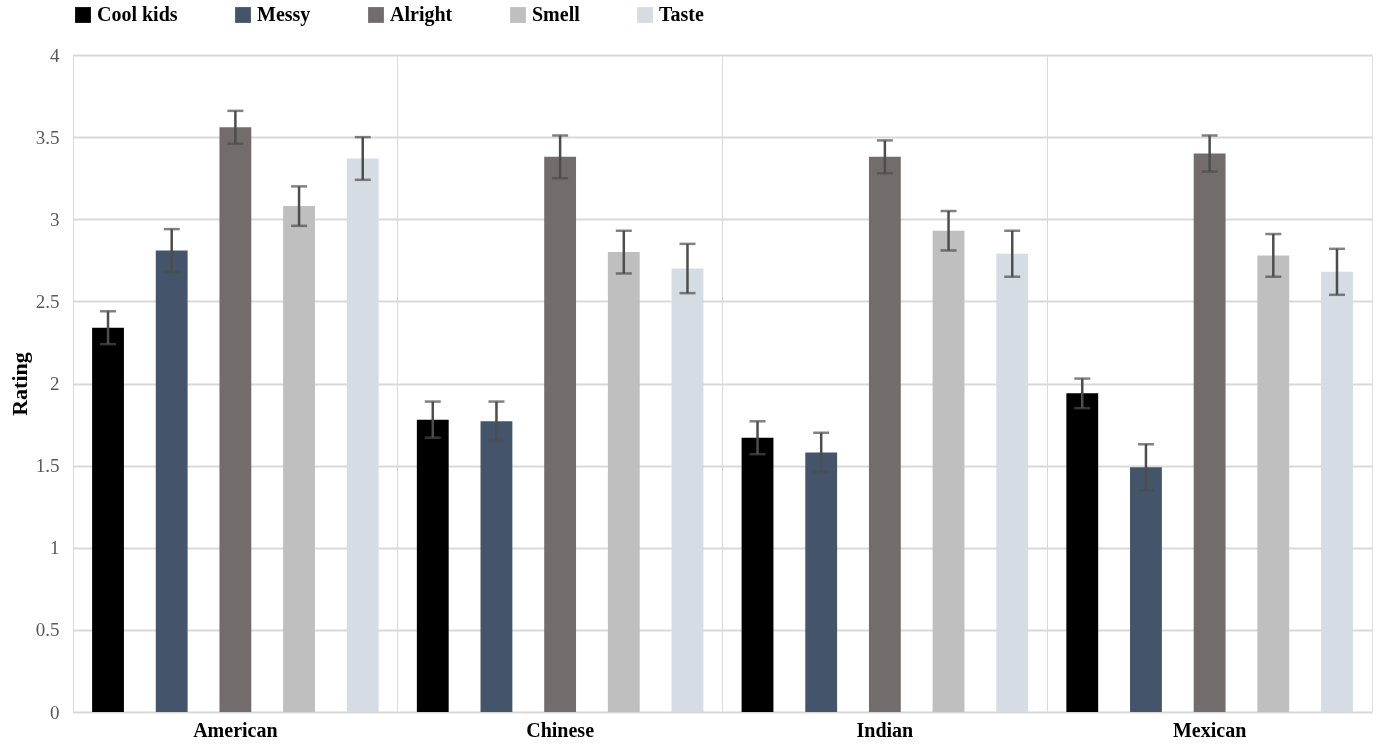 Image resolution: width=1389 pixels, height=754 pixels. I want to click on y-tick-label: 2.5, so click(47, 301).